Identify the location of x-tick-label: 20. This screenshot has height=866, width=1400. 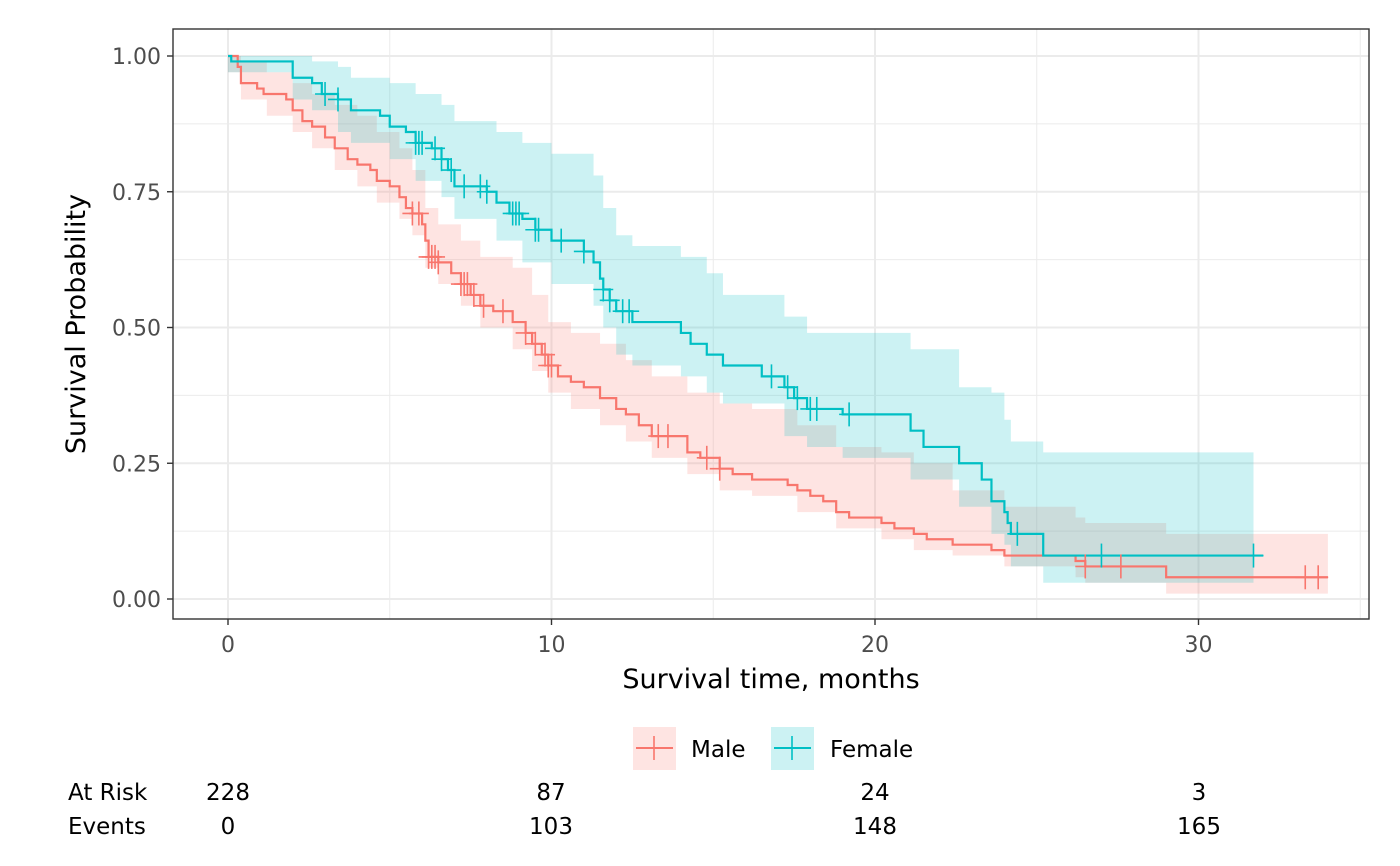
(875, 645).